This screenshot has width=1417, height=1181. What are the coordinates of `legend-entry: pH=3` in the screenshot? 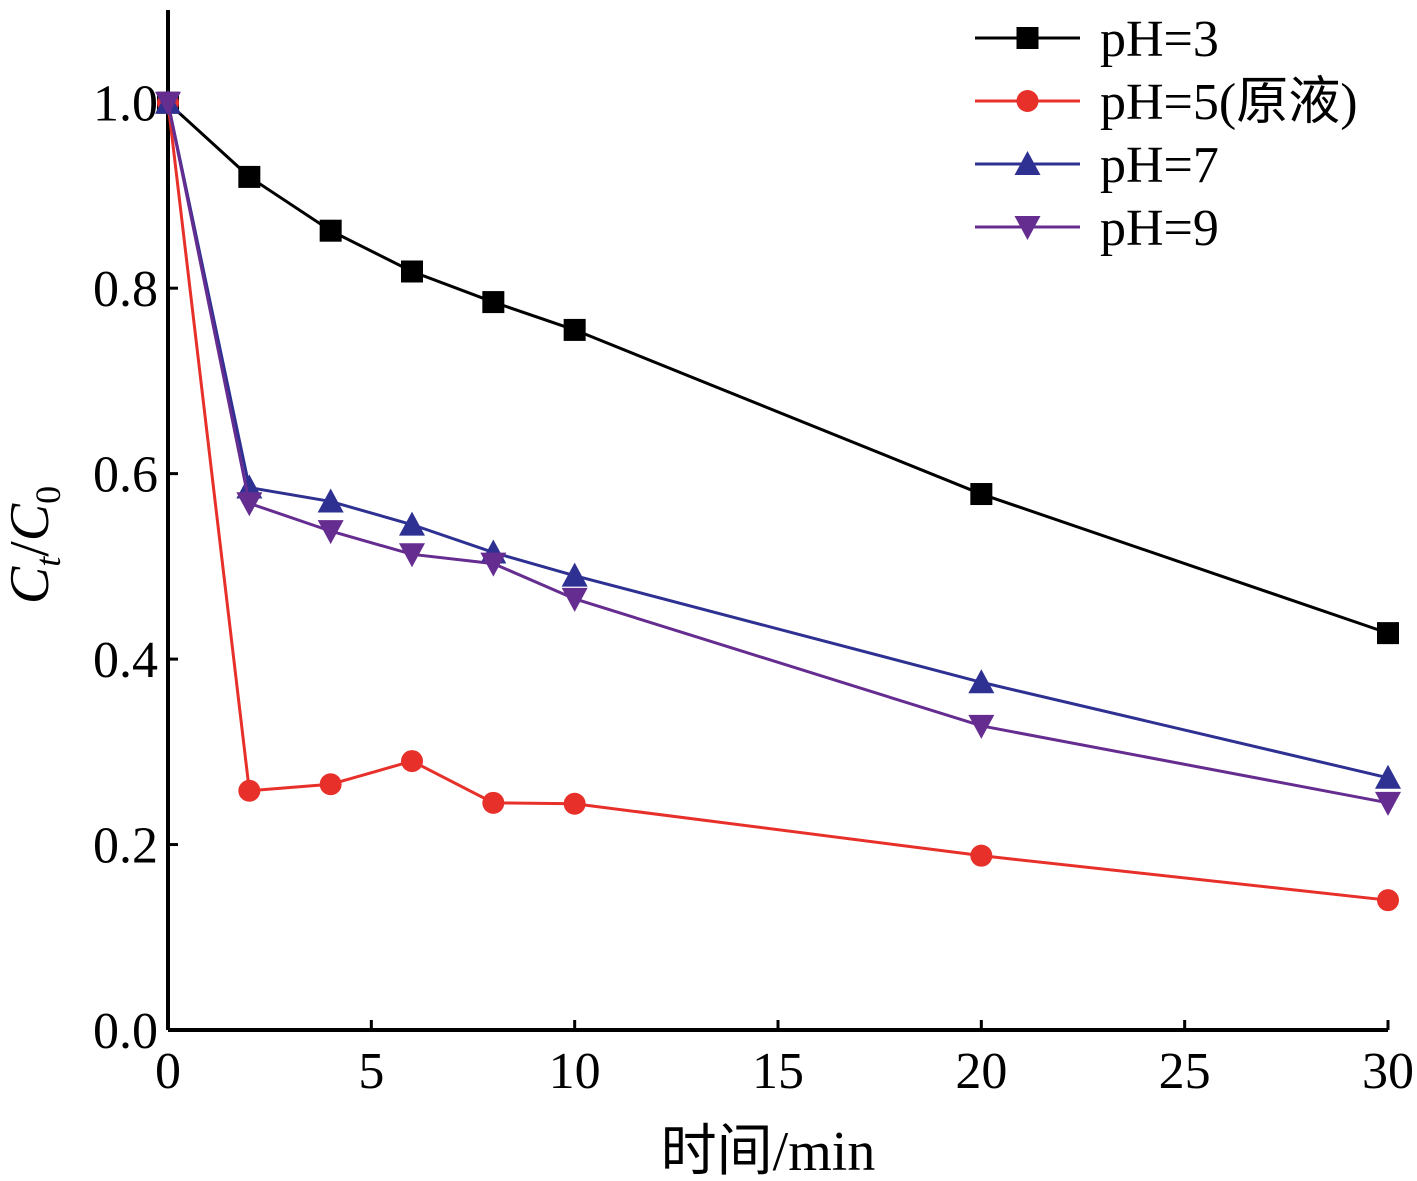 It's located at (1097, 39).